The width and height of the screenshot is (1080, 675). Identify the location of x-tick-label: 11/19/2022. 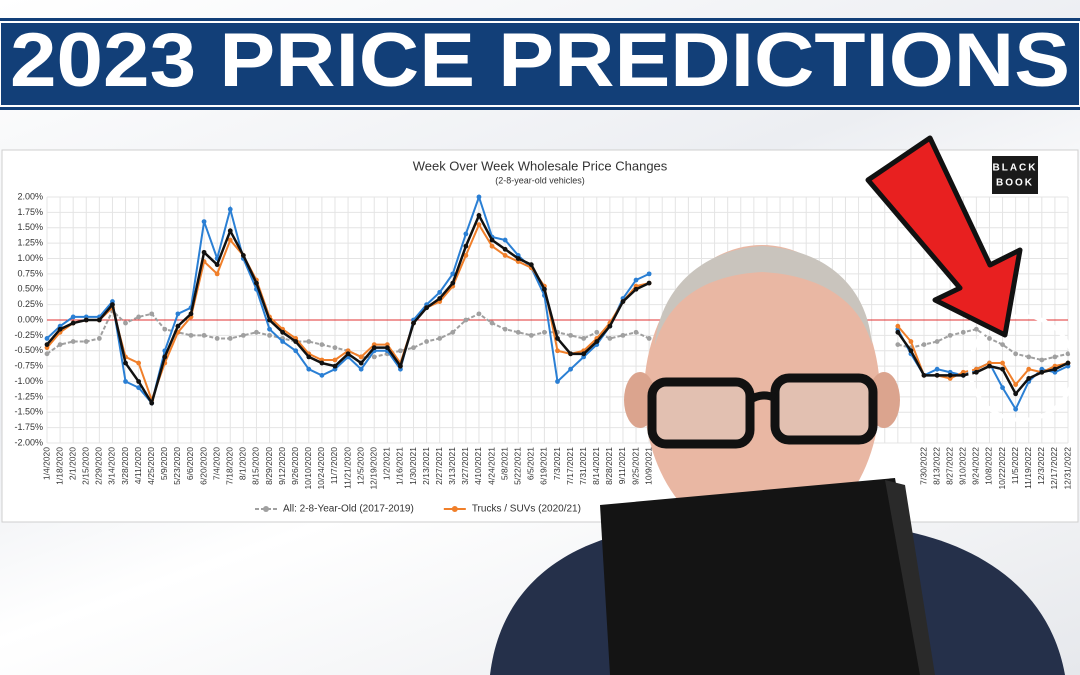
(1028, 468).